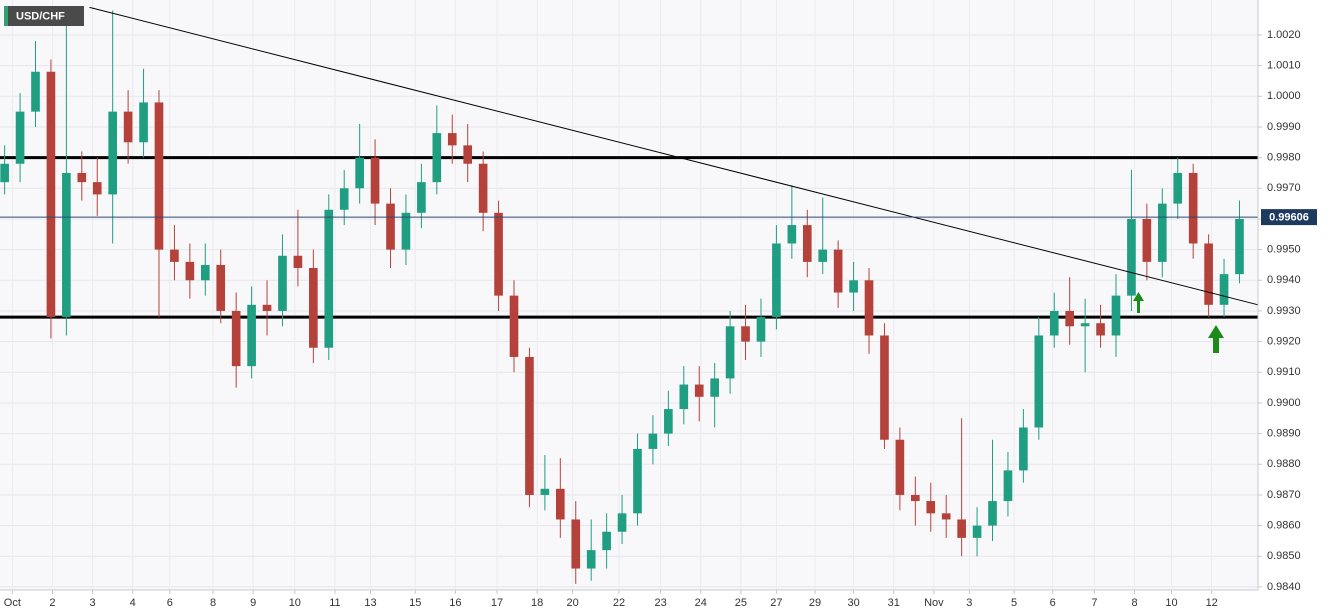 Image resolution: width=1331 pixels, height=615 pixels. I want to click on y-tick-label: 1.0010, so click(1284, 66).